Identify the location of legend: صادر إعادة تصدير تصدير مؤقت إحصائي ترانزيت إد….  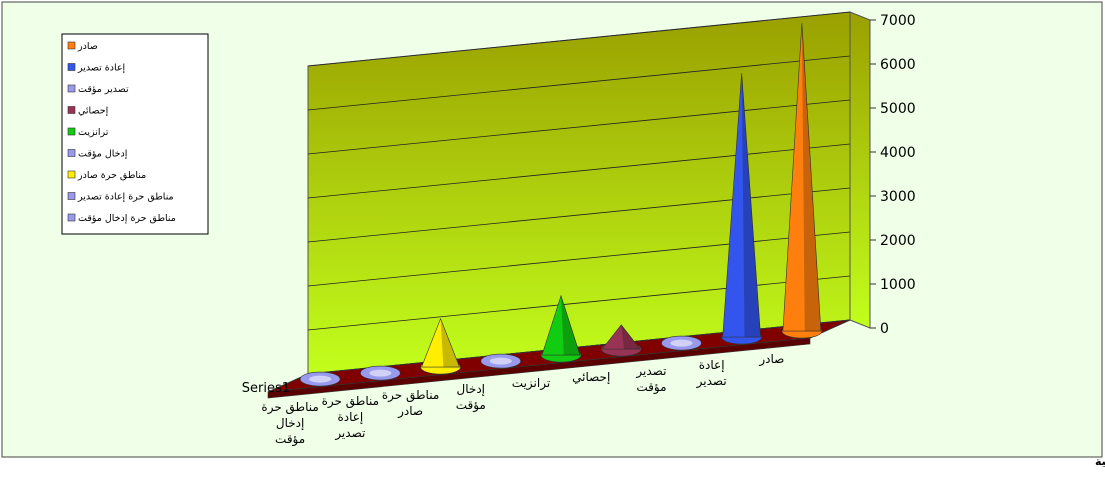
(135, 134).